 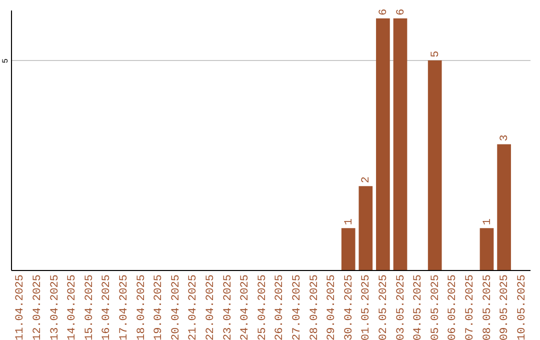 I want to click on data-label: 2, so click(x=366, y=180).